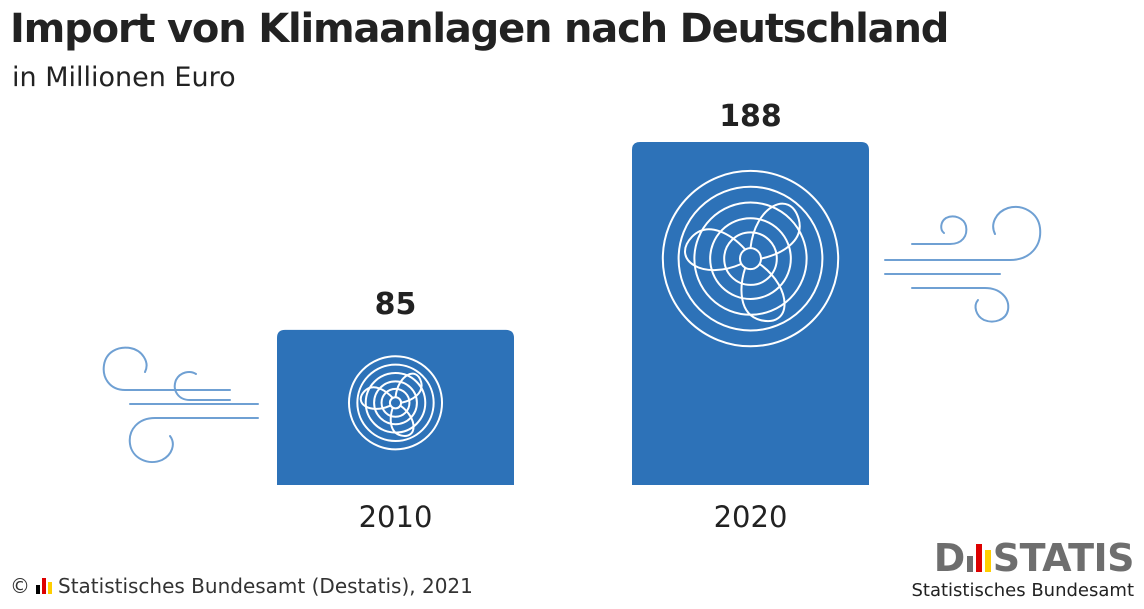 This screenshot has height=609, width=1144. What do you see at coordinates (1022, 590) in the screenshot?
I see `destatis-brand-subtitle: Statistisches Bundesamt` at bounding box center [1022, 590].